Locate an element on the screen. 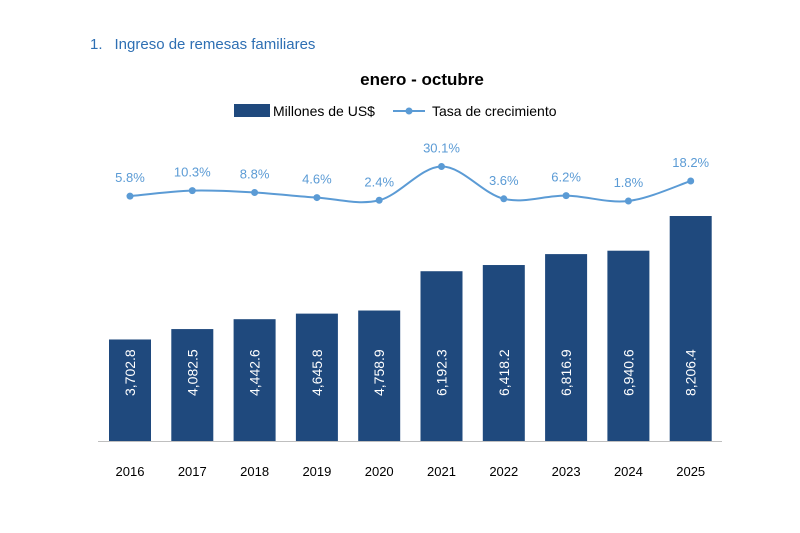  growth-rate-label: 5.8% is located at coordinates (130, 177).